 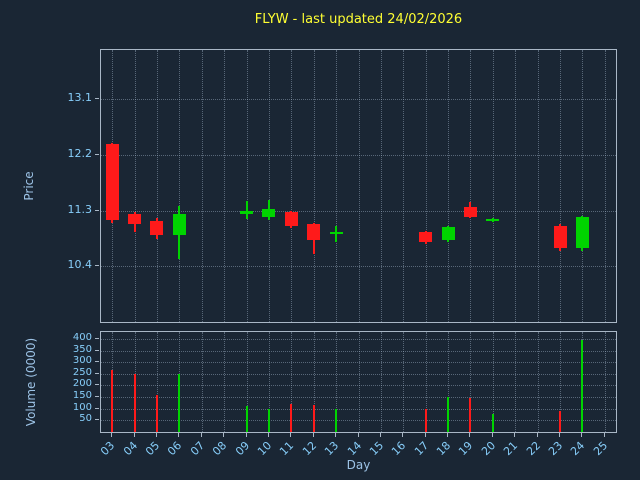 I want to click on price-tick-label: 12.2, so click(x=80, y=154).